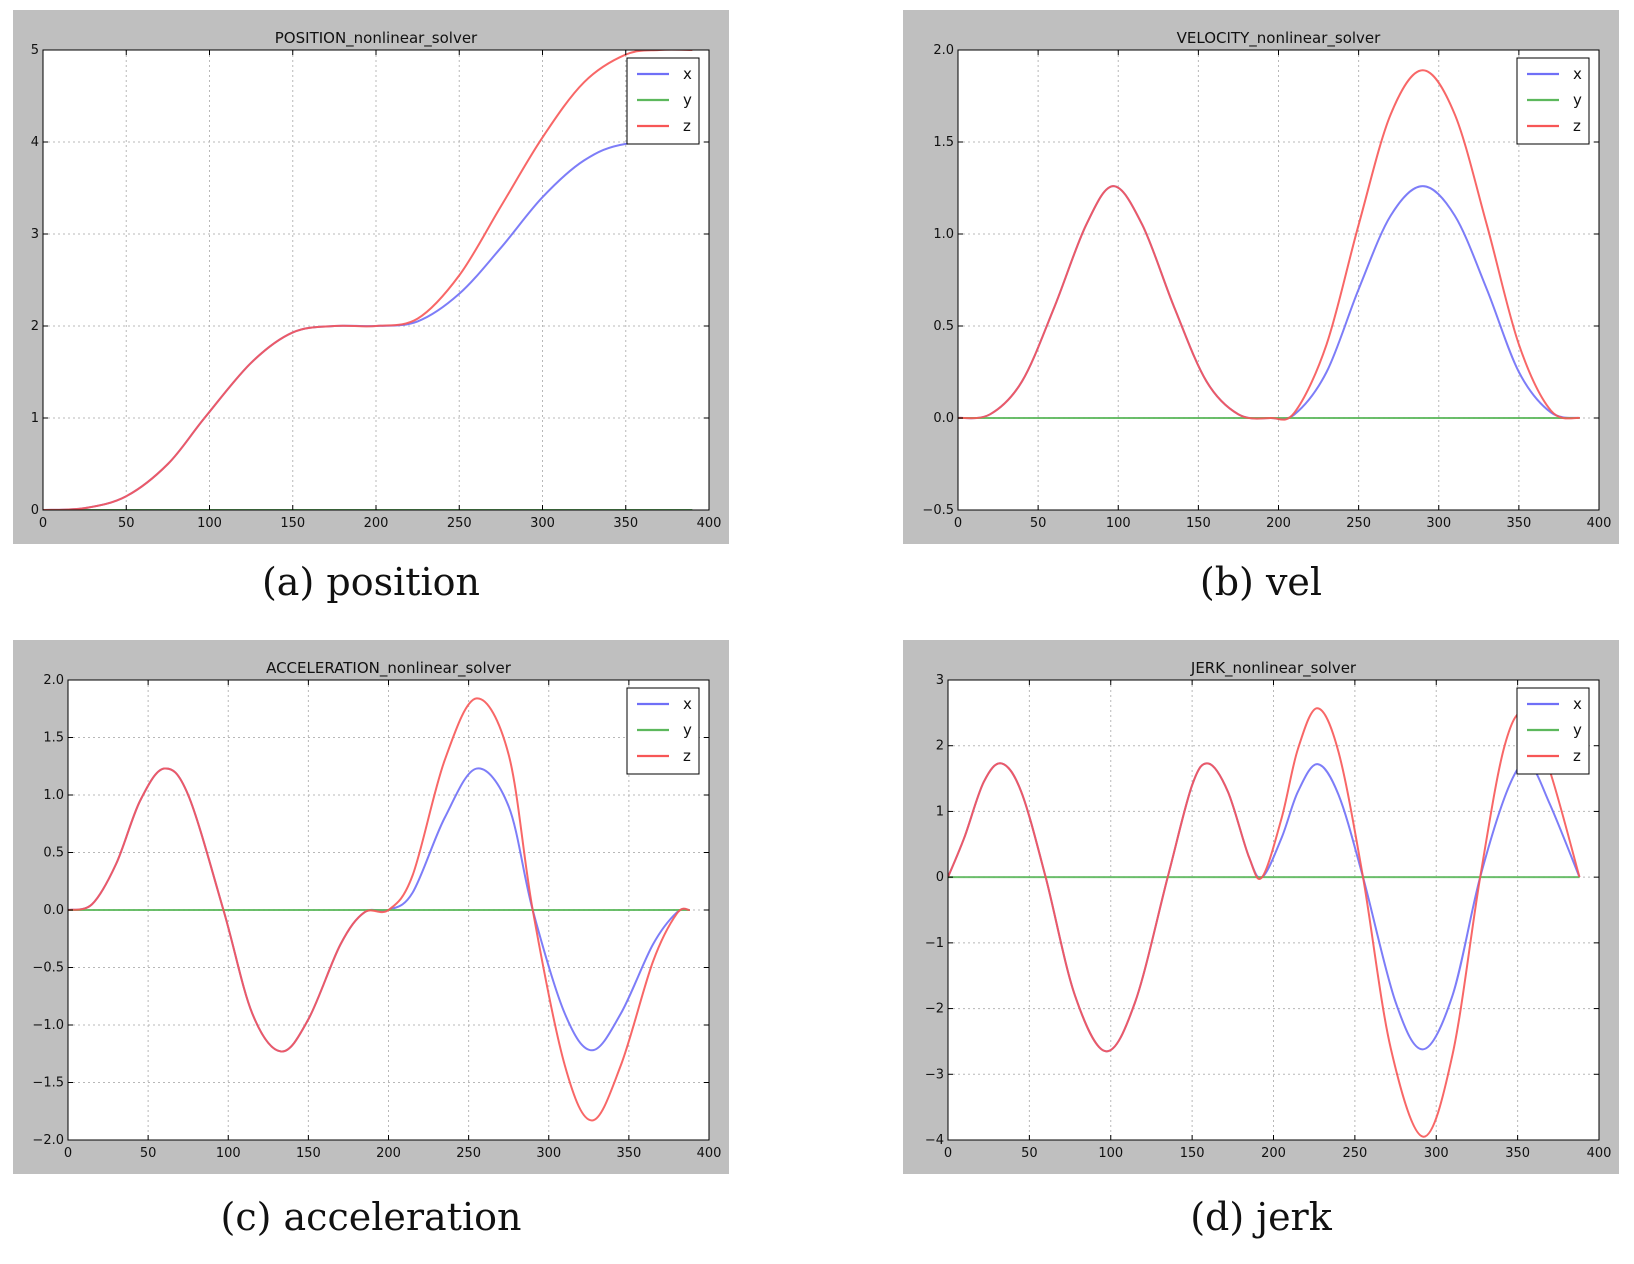  Describe the element at coordinates (934, 1009) in the screenshot. I see `y-tick-label: −2` at that location.